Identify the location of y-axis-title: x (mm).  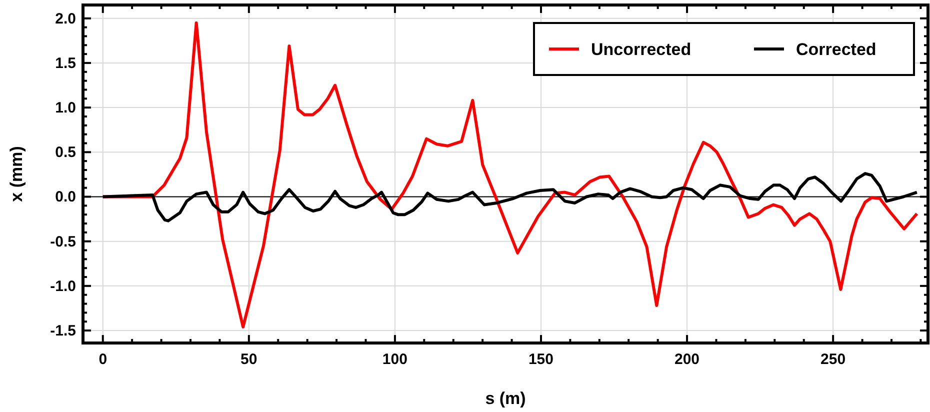
(16, 174).